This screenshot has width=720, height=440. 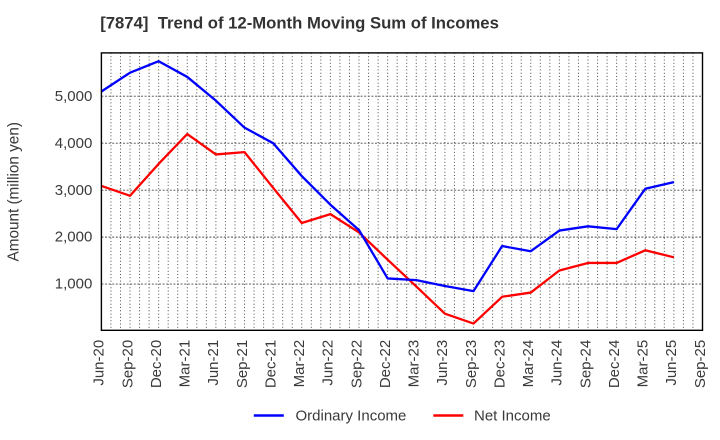 What do you see at coordinates (471, 364) in the screenshot?
I see `svg-text: Sep-23` at bounding box center [471, 364].